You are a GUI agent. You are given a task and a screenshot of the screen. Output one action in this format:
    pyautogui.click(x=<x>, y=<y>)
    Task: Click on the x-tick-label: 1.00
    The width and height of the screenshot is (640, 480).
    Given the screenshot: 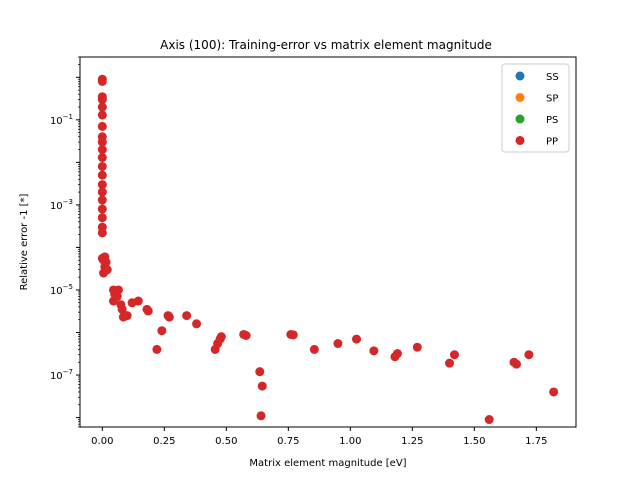 What is the action you would take?
    pyautogui.click(x=350, y=441)
    